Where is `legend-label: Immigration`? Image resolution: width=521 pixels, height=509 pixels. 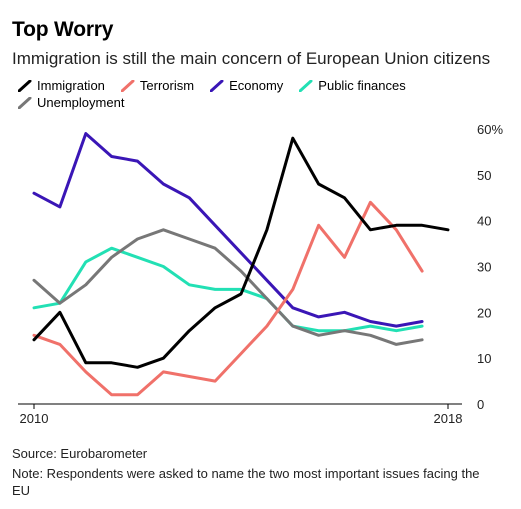 legend-label: Immigration is located at coordinates (71, 85).